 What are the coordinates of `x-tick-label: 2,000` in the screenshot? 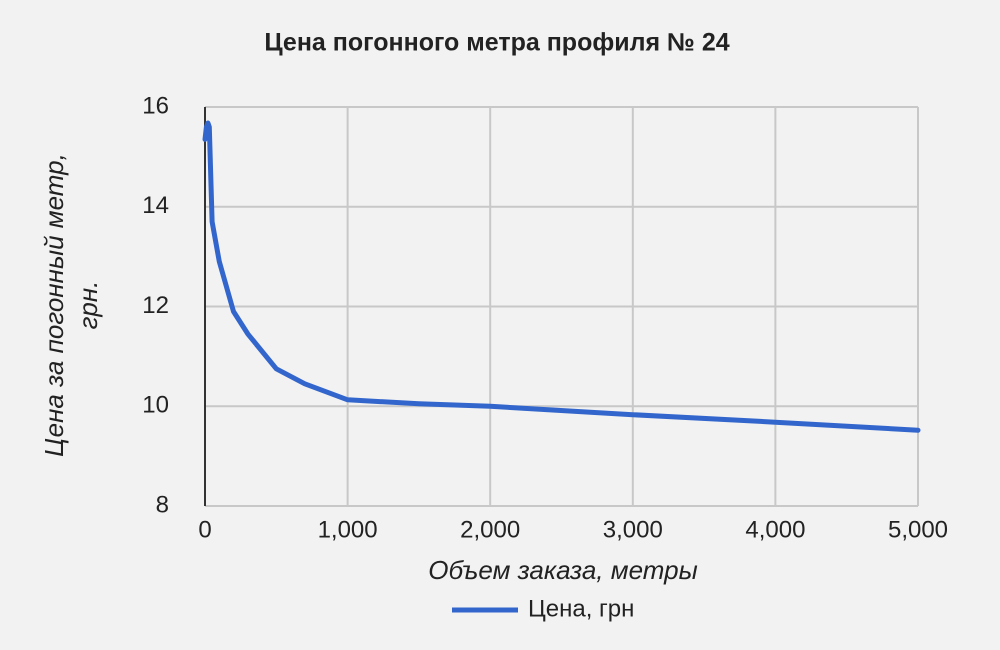 It's located at (490, 529).